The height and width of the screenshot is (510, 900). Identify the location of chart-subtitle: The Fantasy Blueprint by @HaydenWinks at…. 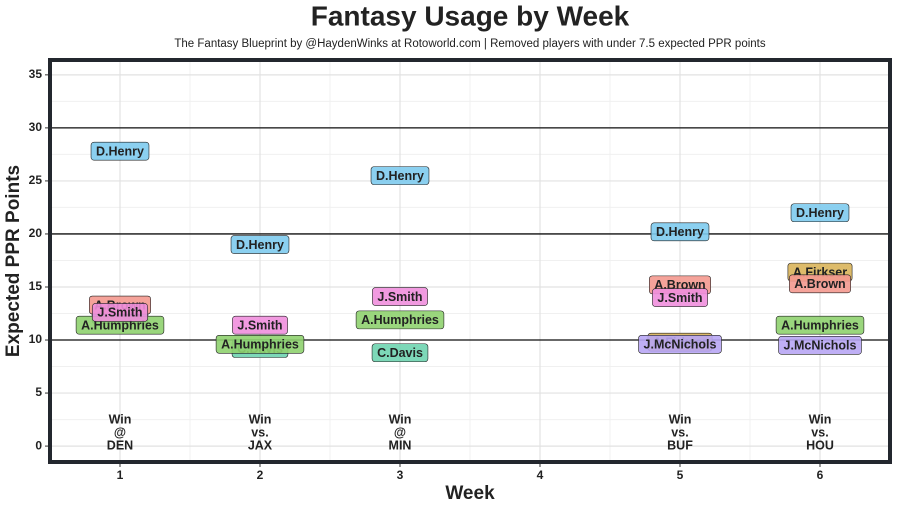
(469, 44).